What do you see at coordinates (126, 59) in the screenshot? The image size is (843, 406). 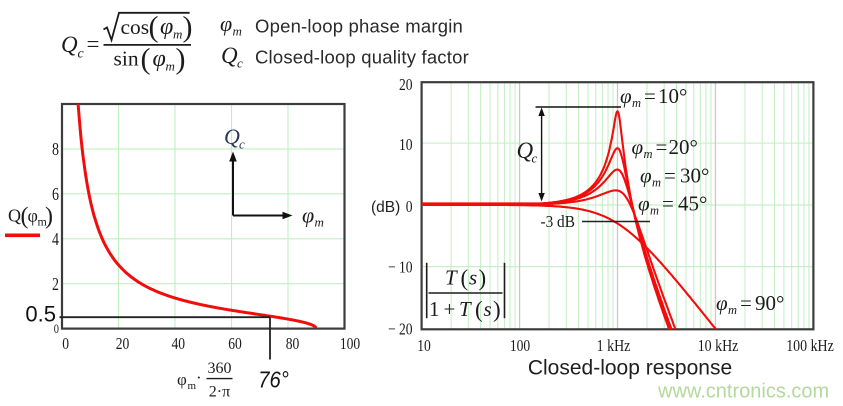 I see `svg-text: sin` at bounding box center [126, 59].